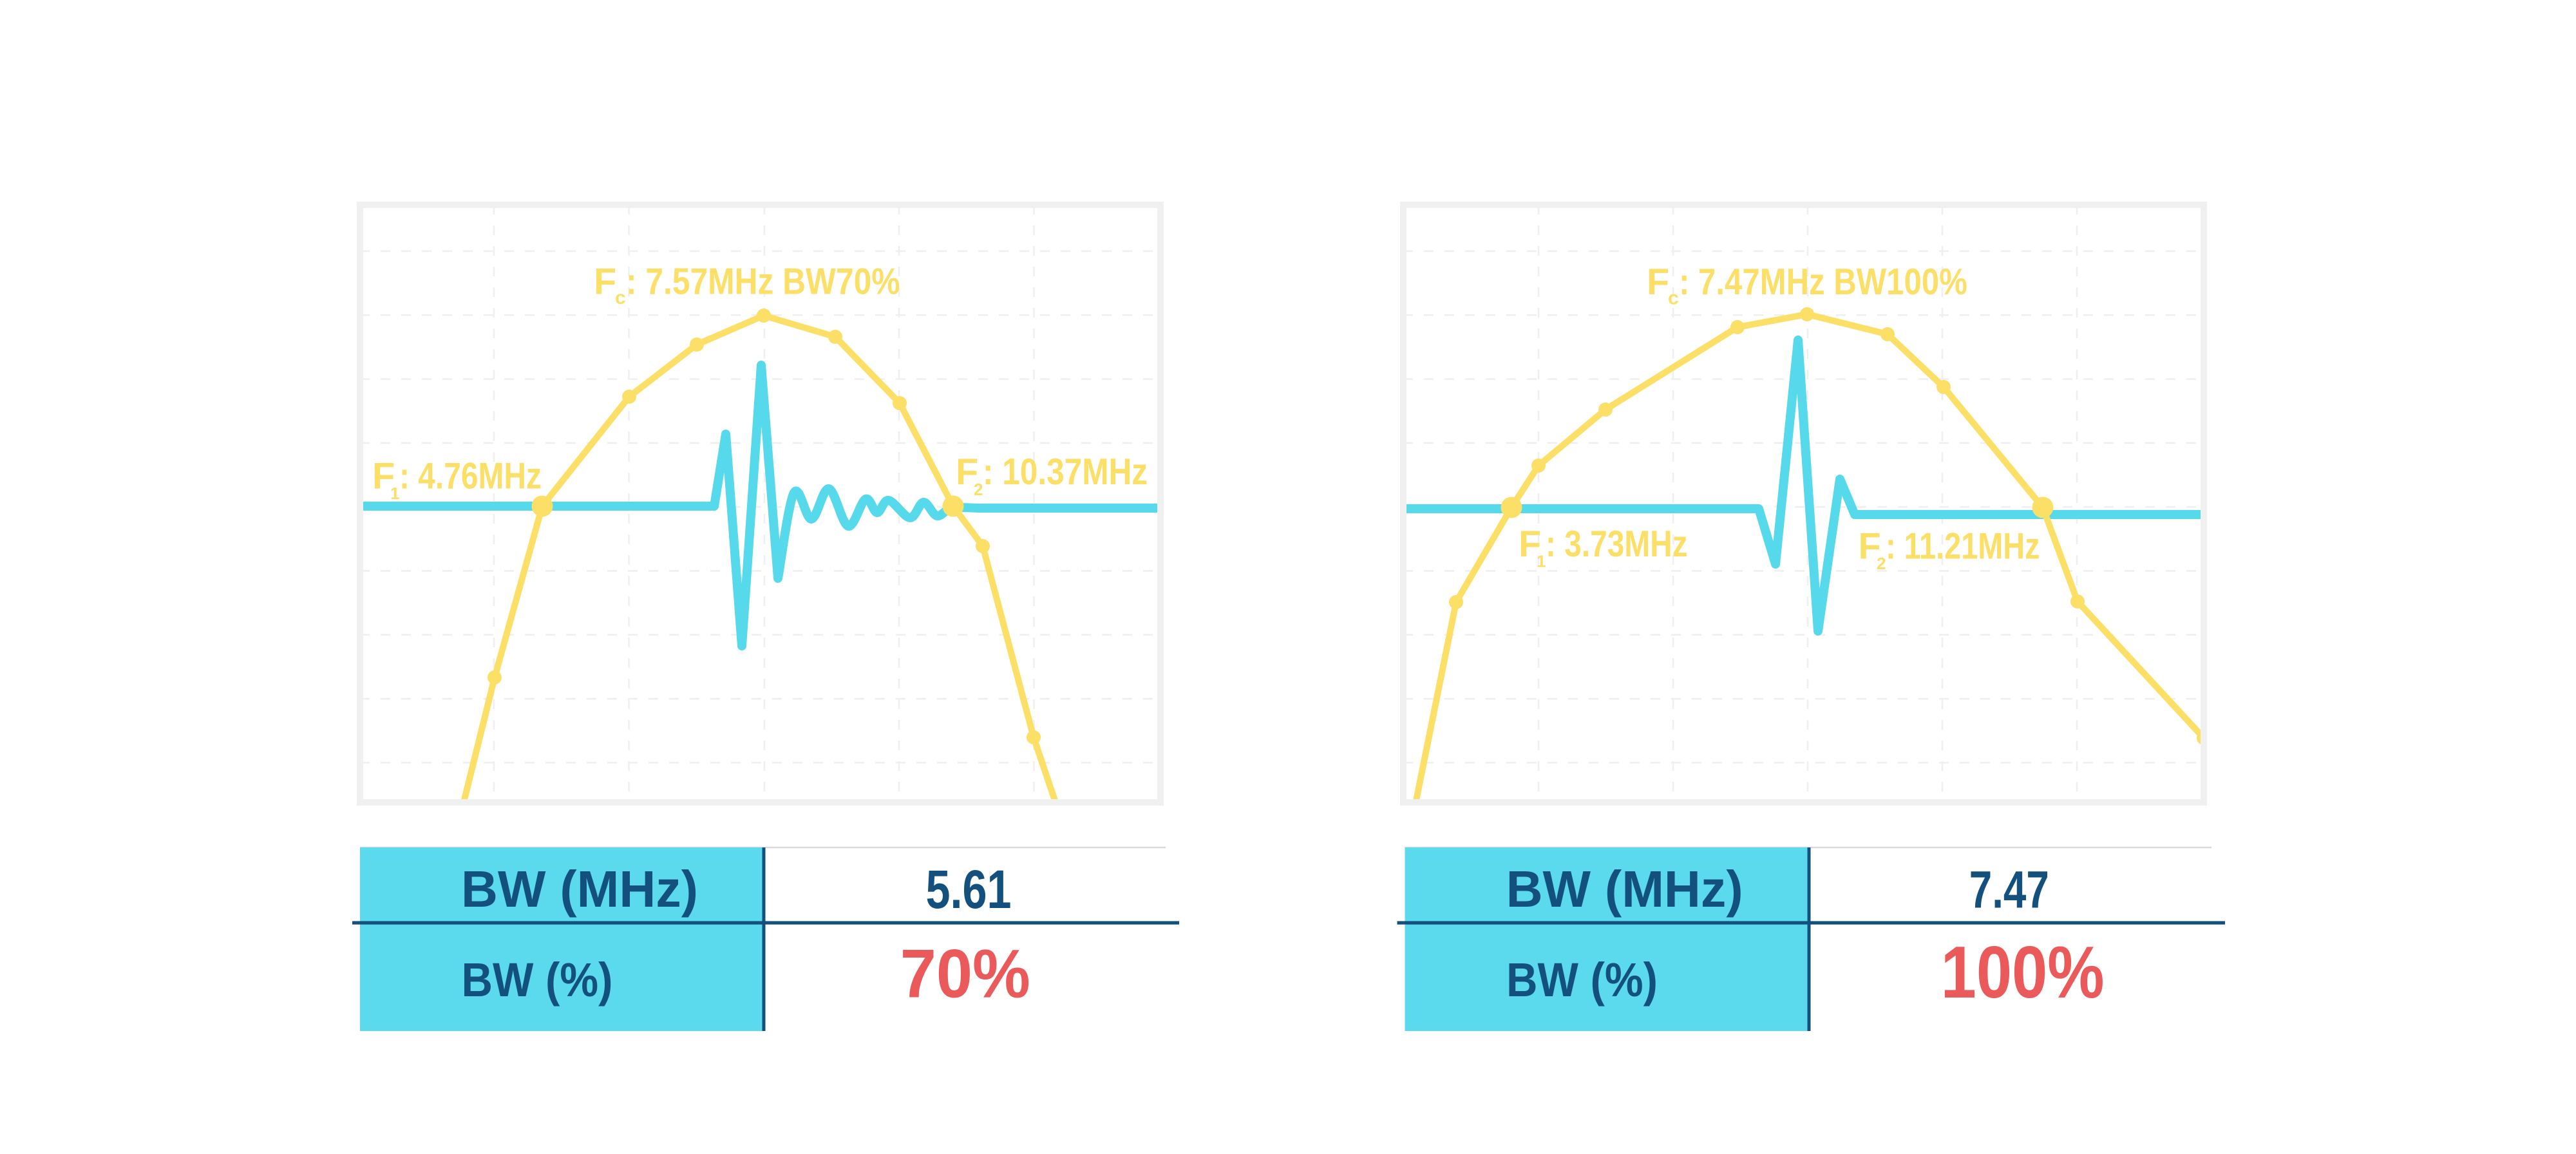 The height and width of the screenshot is (1154, 2576). I want to click on svg-text: 100%, so click(2023, 973).